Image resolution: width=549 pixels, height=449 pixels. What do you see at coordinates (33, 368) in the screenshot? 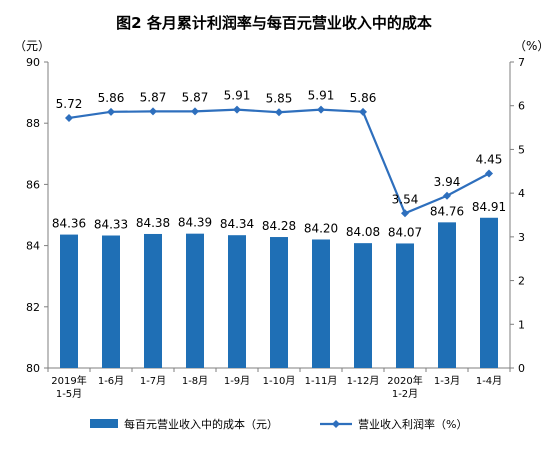
I see `left-tick-label: 80` at bounding box center [33, 368].